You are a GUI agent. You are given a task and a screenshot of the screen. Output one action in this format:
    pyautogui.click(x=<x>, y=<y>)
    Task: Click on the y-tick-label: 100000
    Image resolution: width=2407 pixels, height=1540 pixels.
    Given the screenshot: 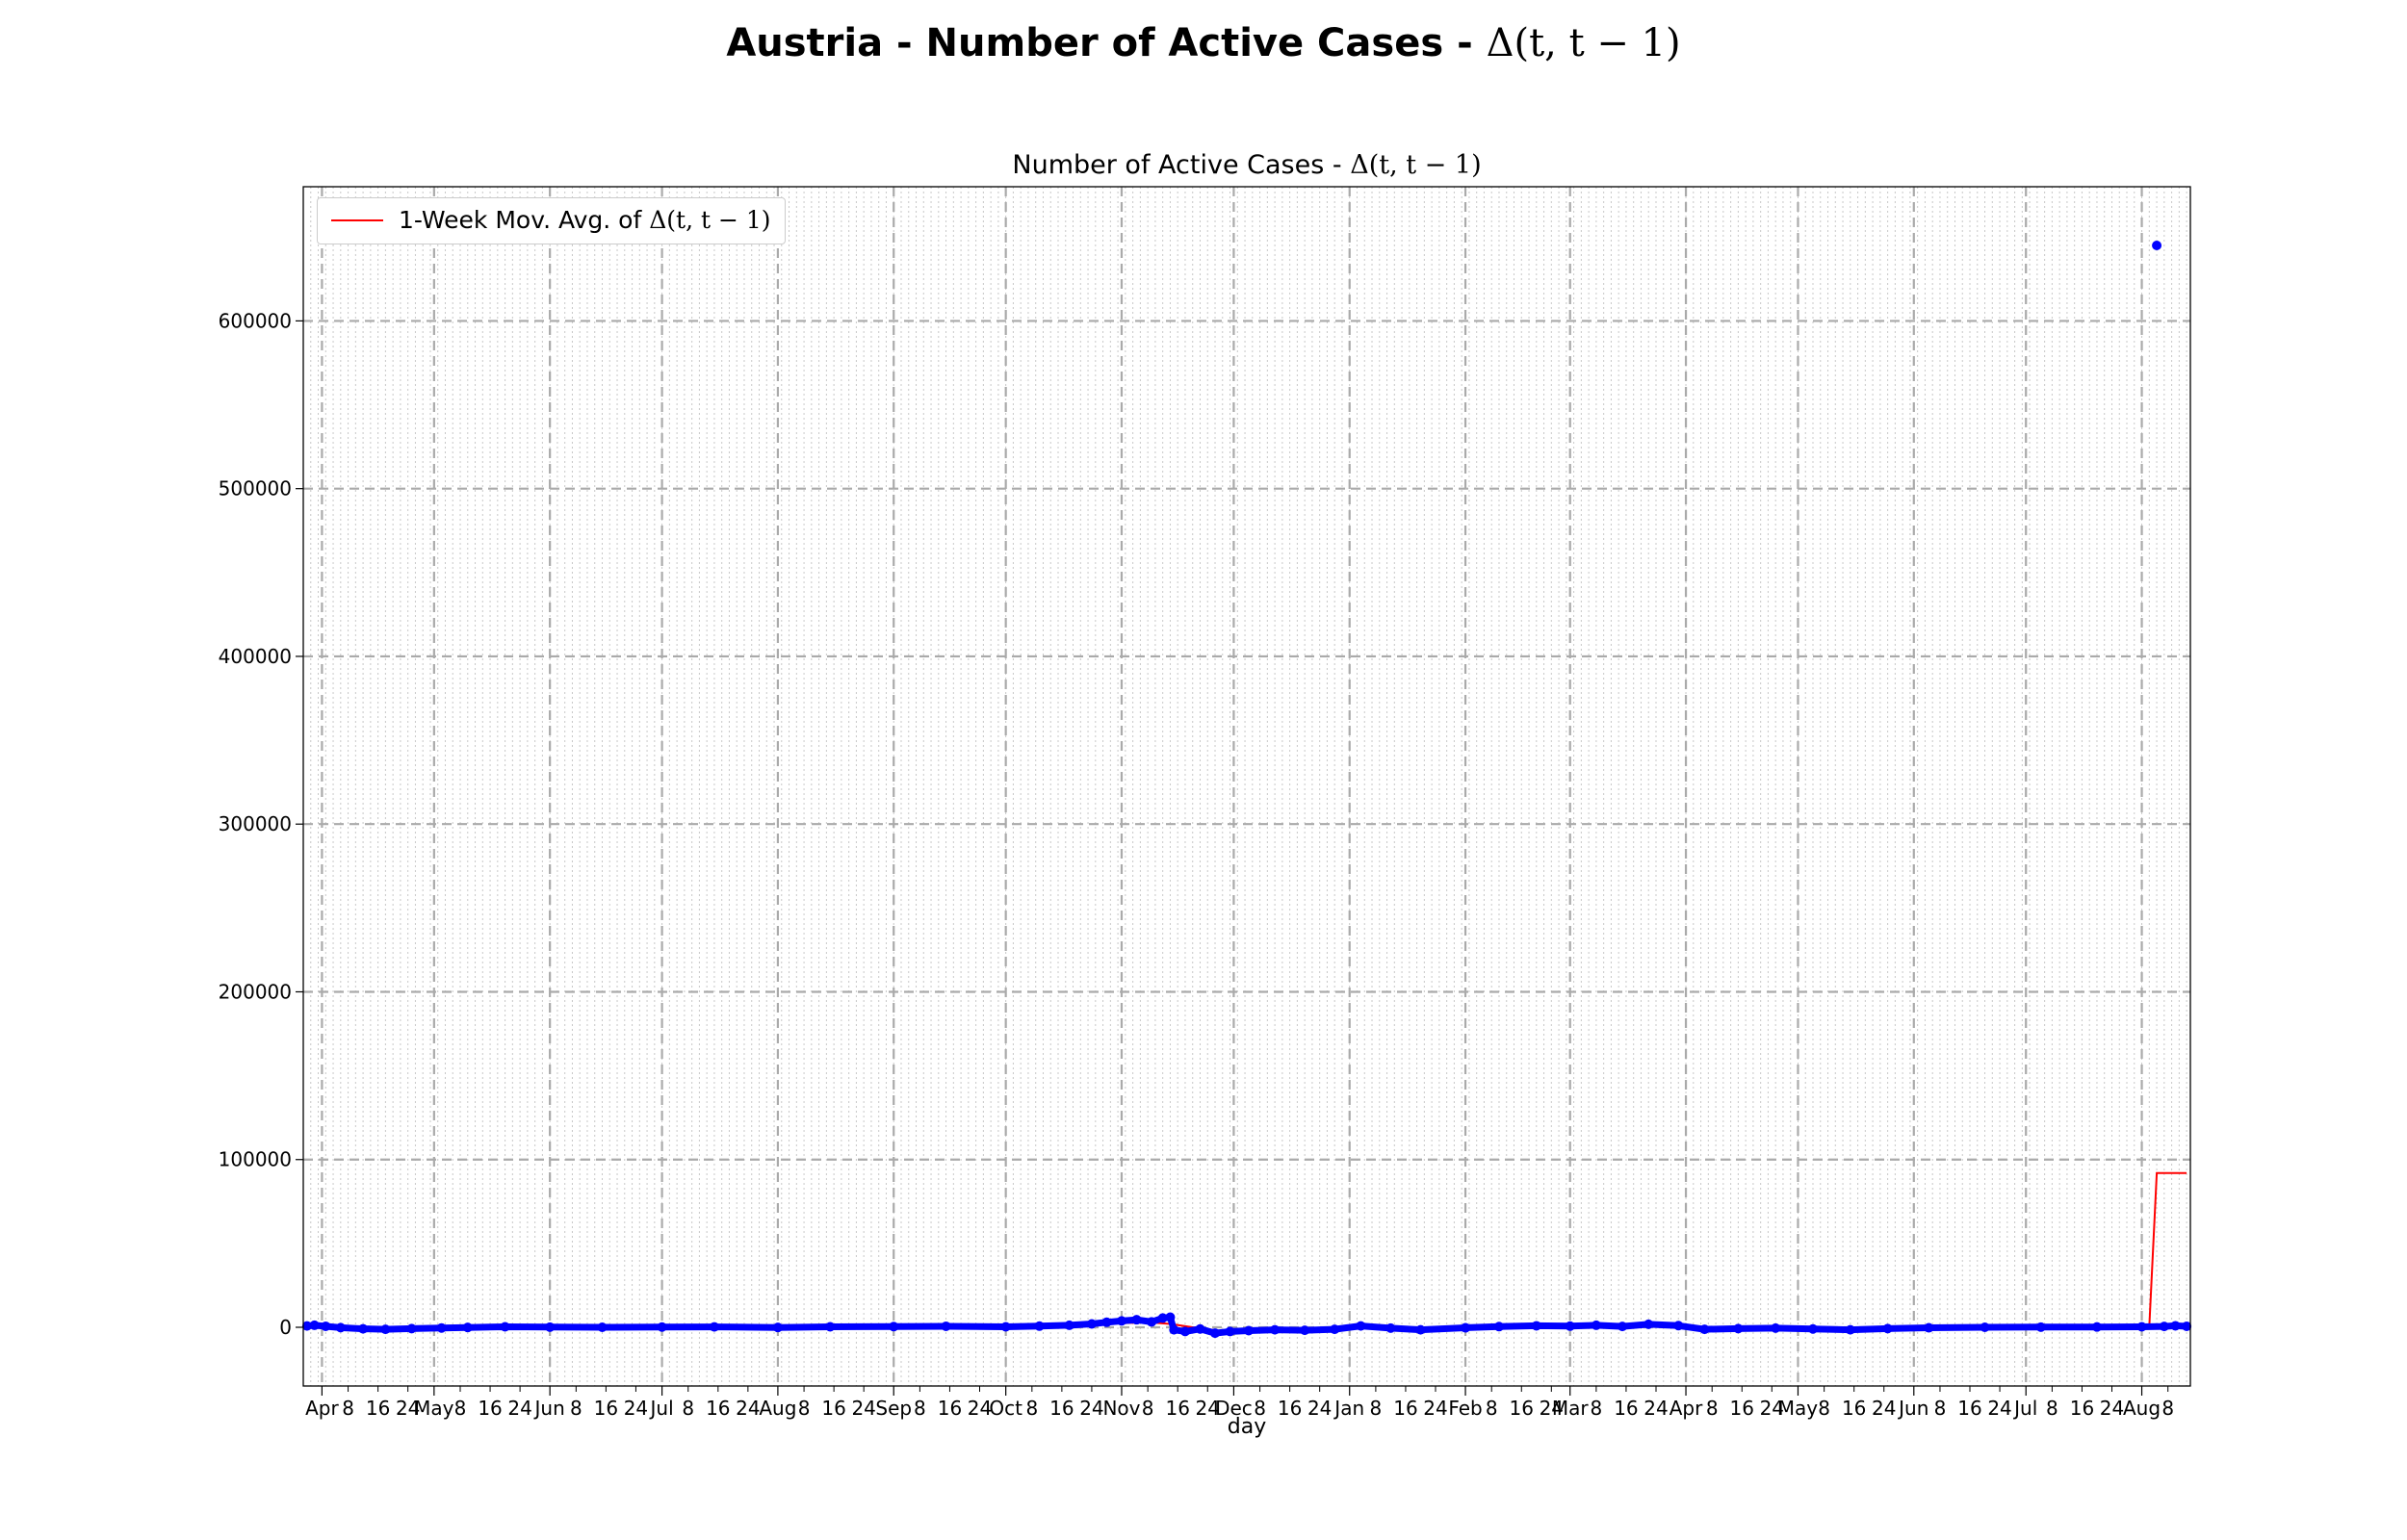 What is the action you would take?
    pyautogui.click(x=255, y=1159)
    